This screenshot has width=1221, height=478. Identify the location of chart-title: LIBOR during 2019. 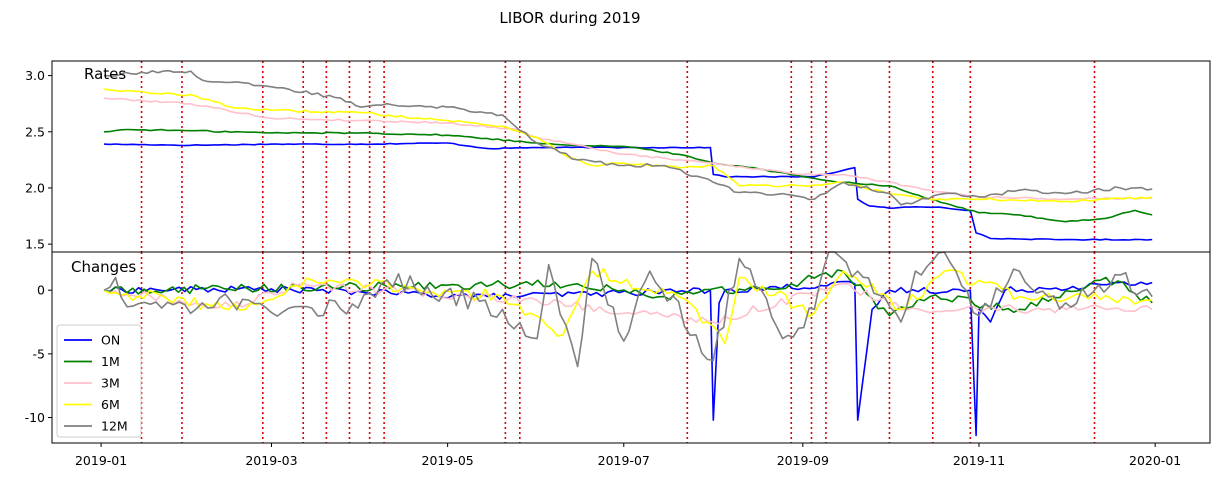
(569, 18).